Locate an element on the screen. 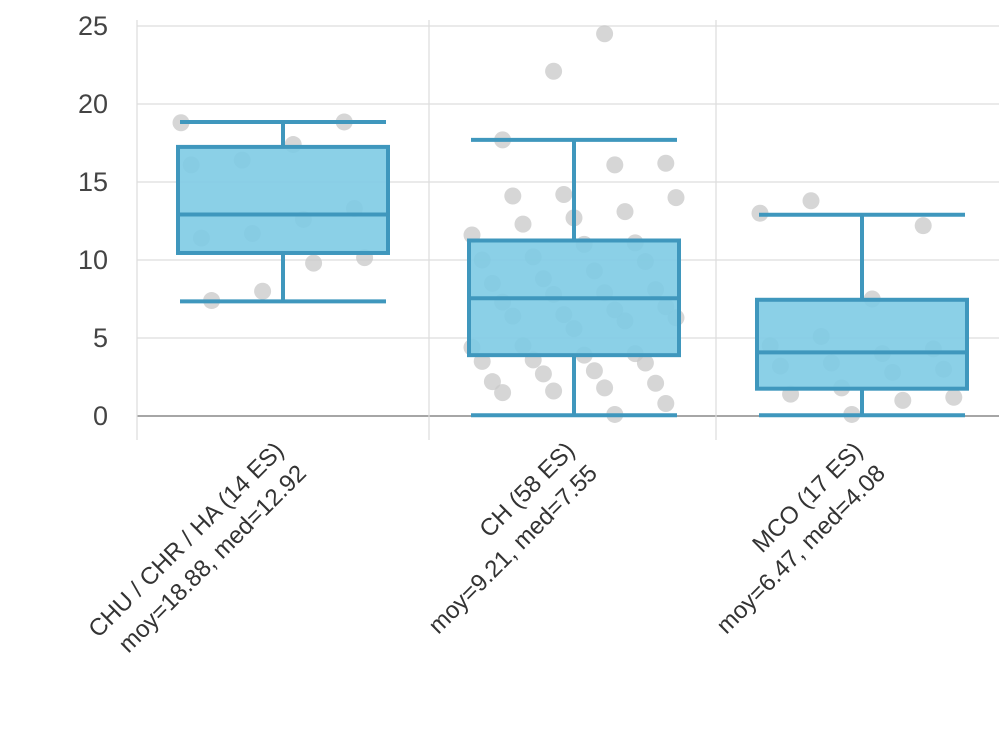  category-name: CHU / CHR / HA (14 ES) is located at coordinates (186, 540).